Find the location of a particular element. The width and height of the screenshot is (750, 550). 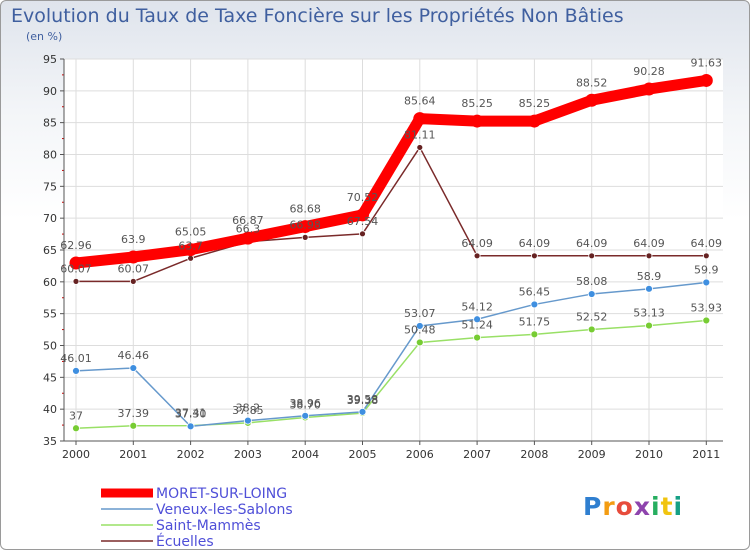

chart-subtitle: (en %) is located at coordinates (44, 36).